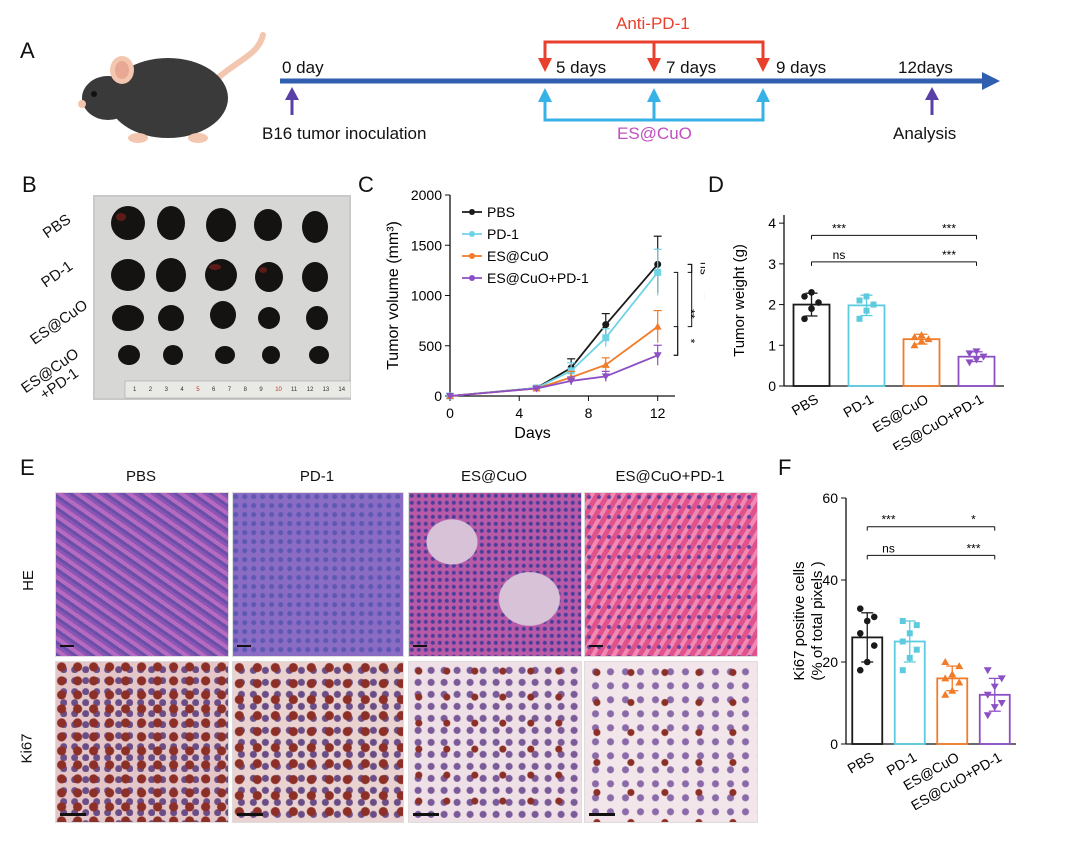 This screenshot has height=849, width=1080. Describe the element at coordinates (27, 50) in the screenshot. I see `panel-letter-a: A` at that location.